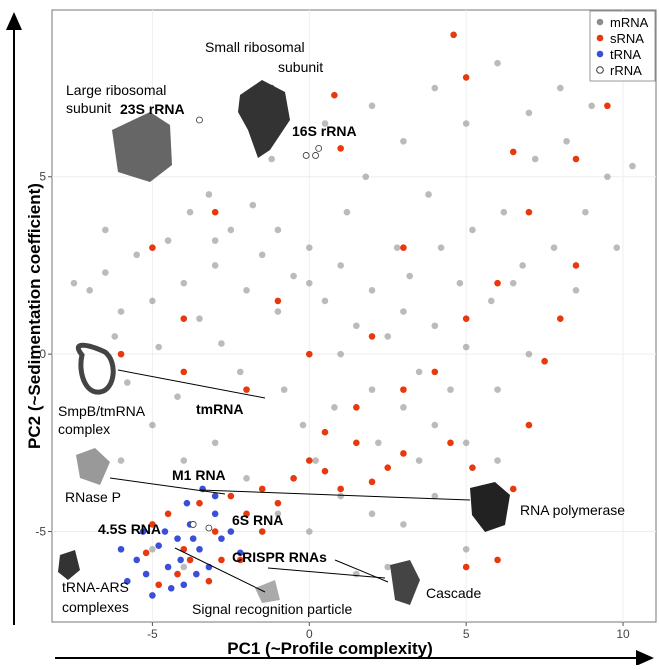 This screenshot has width=660, height=670. What do you see at coordinates (453, 593) in the screenshot?
I see `annotation: Cascade` at bounding box center [453, 593].